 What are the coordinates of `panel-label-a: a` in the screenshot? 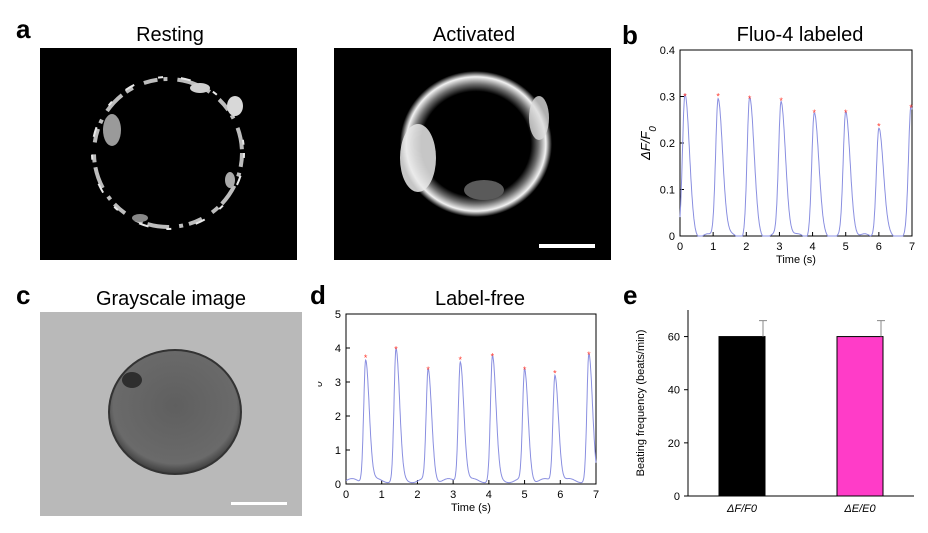 It's located at (23, 29).